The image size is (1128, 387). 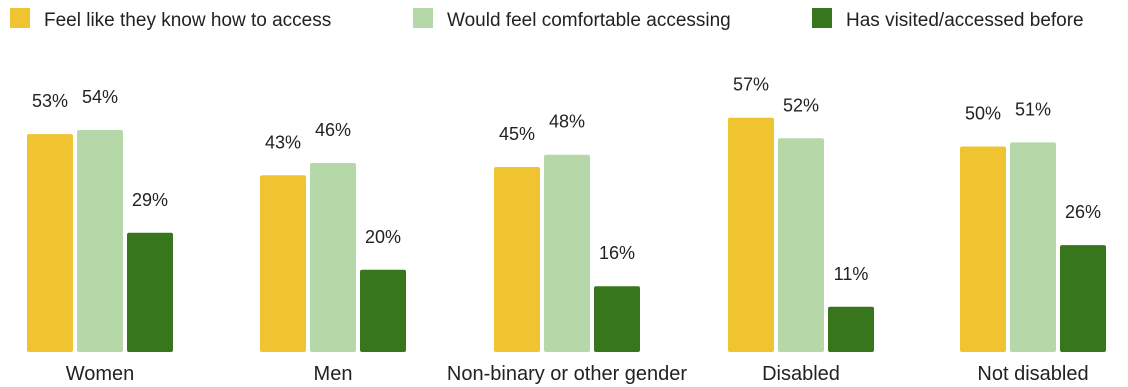 I want to click on legend-label-has-visited-accessed-before: Has visited/accessed before, so click(x=965, y=20).